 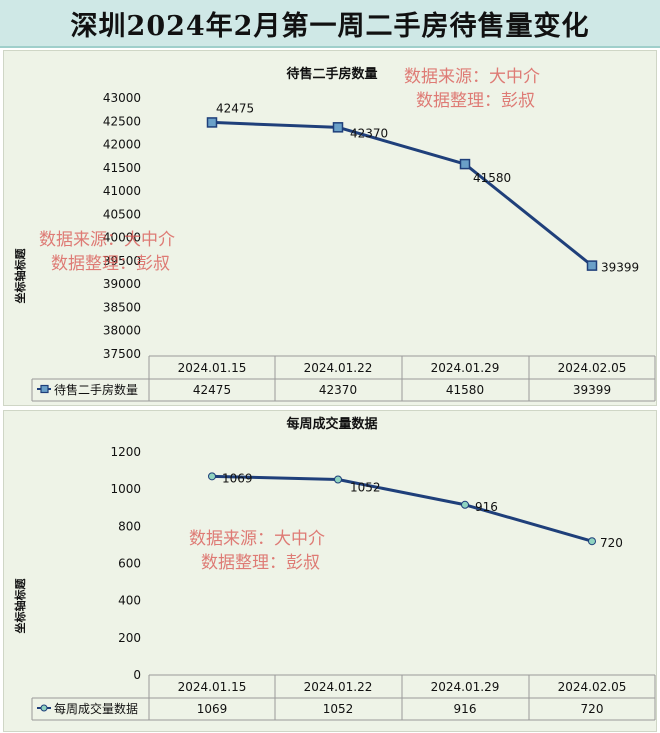 I want to click on y-tick-label: 40500, so click(x=122, y=214).